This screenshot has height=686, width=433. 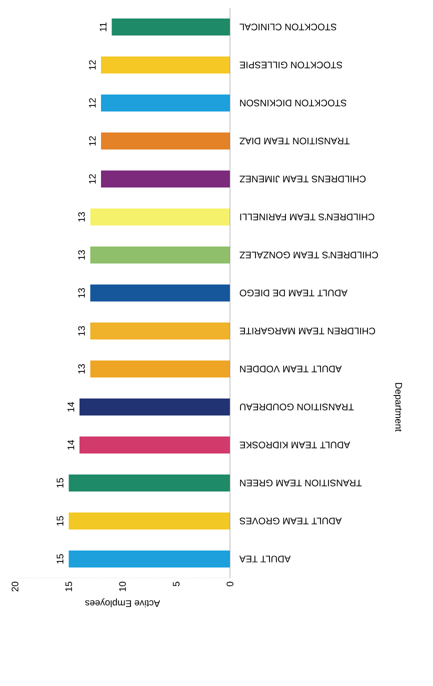 What do you see at coordinates (301, 483) in the screenshot?
I see `y-tick-label: TRANSITION TEAM GREEN` at bounding box center [301, 483].